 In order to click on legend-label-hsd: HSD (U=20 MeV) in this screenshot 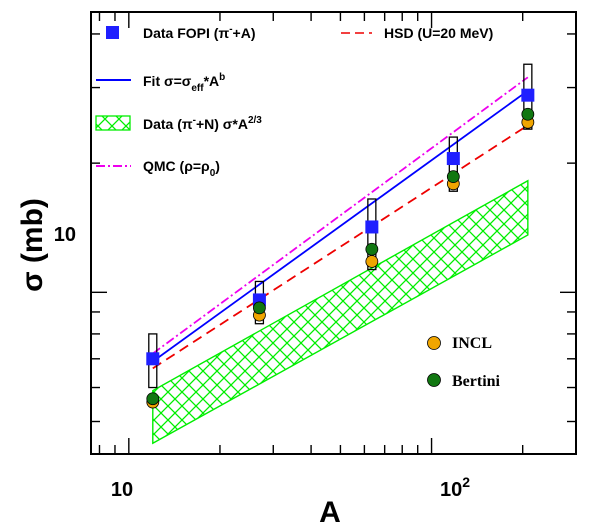, I will do `click(438, 33)`.